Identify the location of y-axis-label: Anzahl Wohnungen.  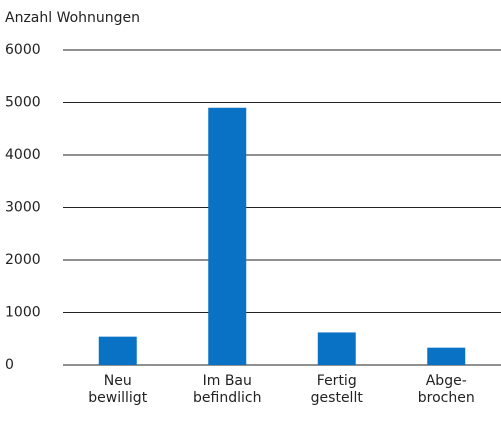
(72, 18).